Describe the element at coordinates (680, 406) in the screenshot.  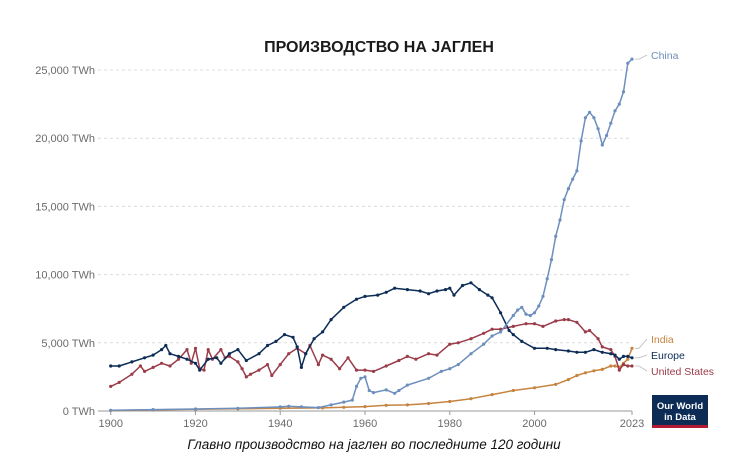
I see `logo-line-1: Our World` at that location.